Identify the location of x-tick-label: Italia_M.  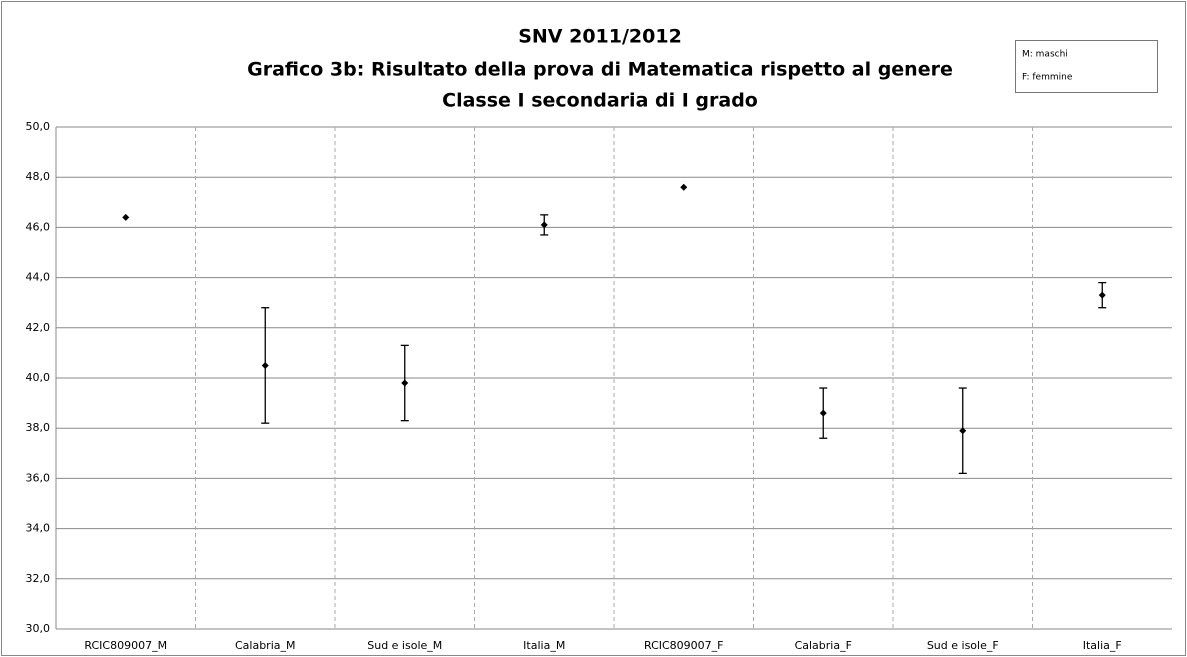
(544, 645).